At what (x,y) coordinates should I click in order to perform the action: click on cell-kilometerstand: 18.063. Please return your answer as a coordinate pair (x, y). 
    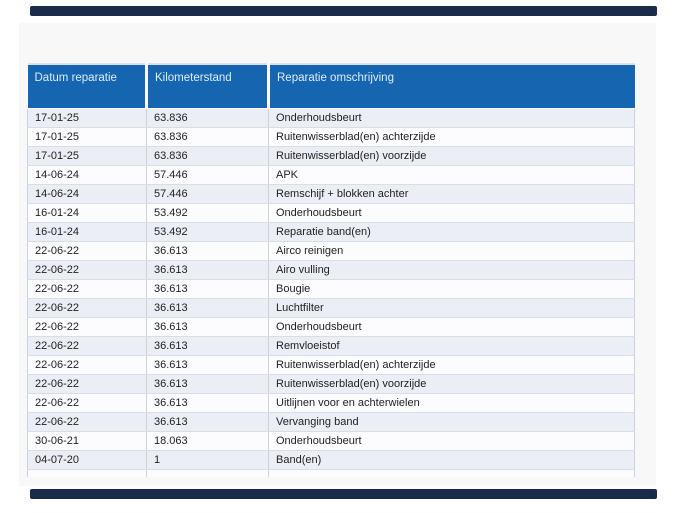
    Looking at the image, I should click on (207, 441).